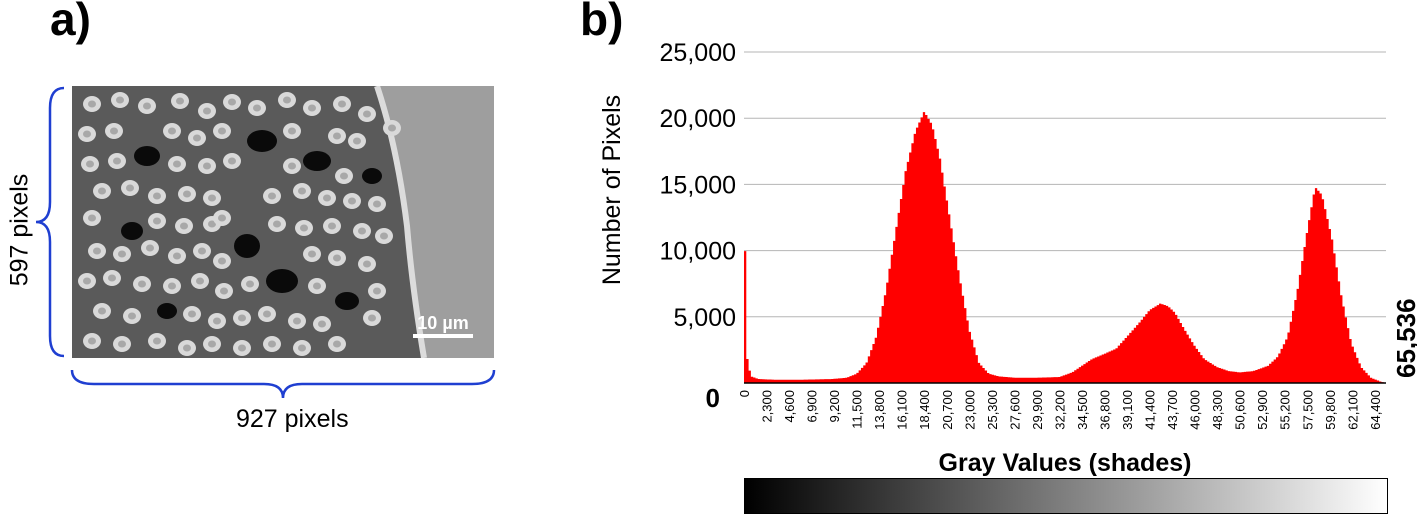 This screenshot has height=519, width=1417. Describe the element at coordinates (1082, 410) in the screenshot. I see `x-tick-label: 34,500` at that location.